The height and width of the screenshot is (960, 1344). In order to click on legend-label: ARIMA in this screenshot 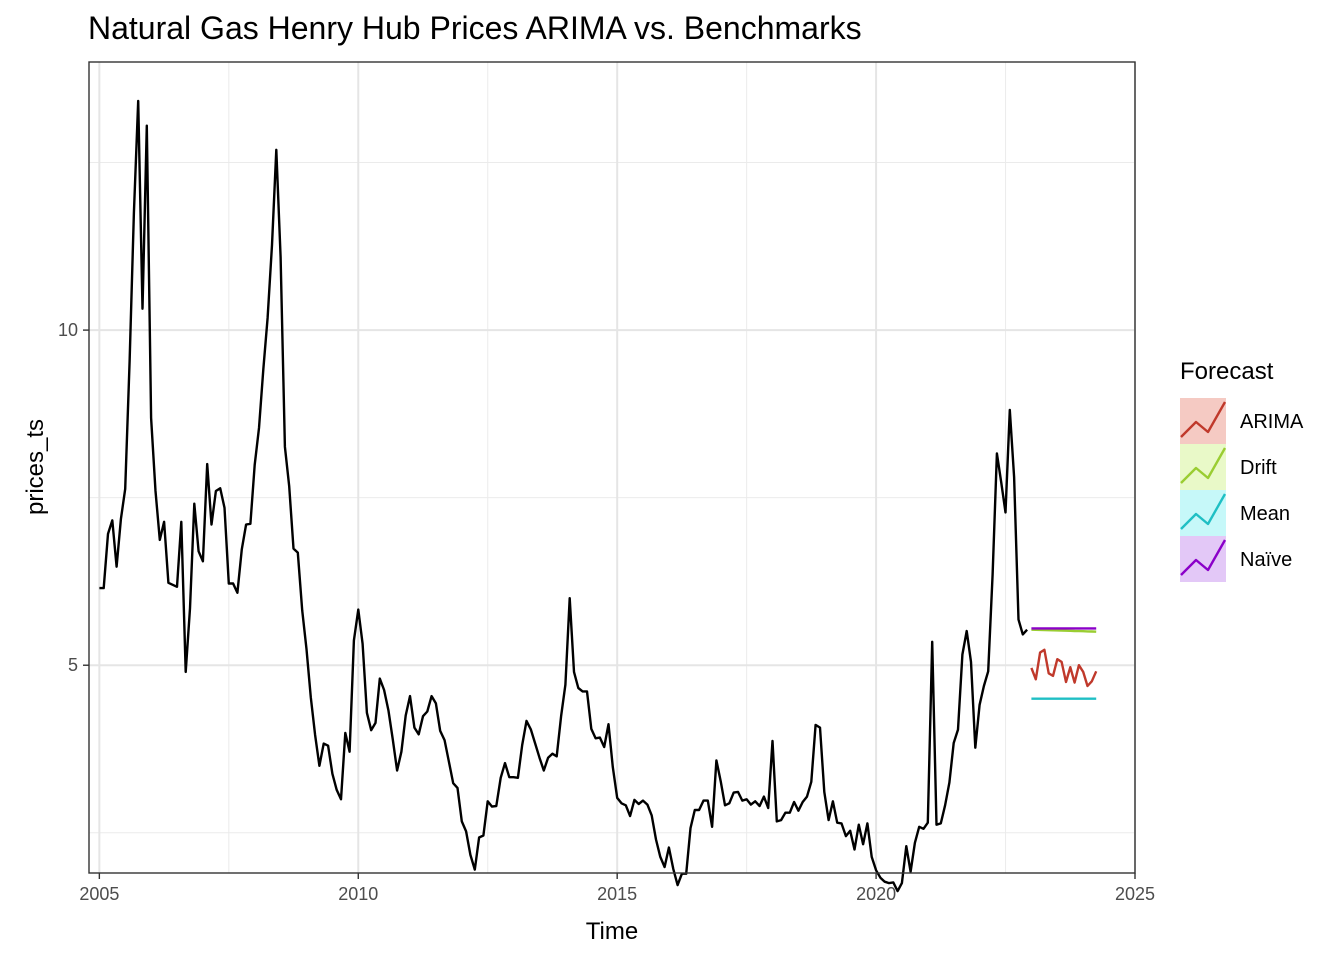, I will do `click(1272, 422)`.